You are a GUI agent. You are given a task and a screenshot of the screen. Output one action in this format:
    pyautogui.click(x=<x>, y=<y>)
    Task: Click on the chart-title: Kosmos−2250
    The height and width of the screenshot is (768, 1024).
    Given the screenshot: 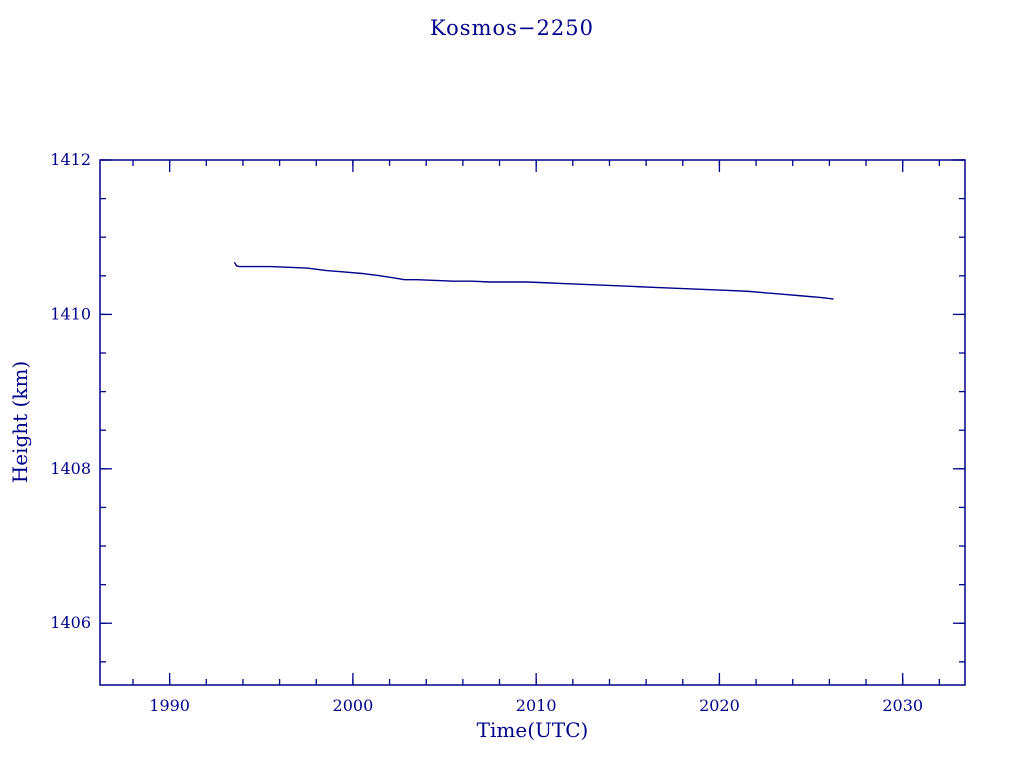 What is the action you would take?
    pyautogui.click(x=512, y=28)
    